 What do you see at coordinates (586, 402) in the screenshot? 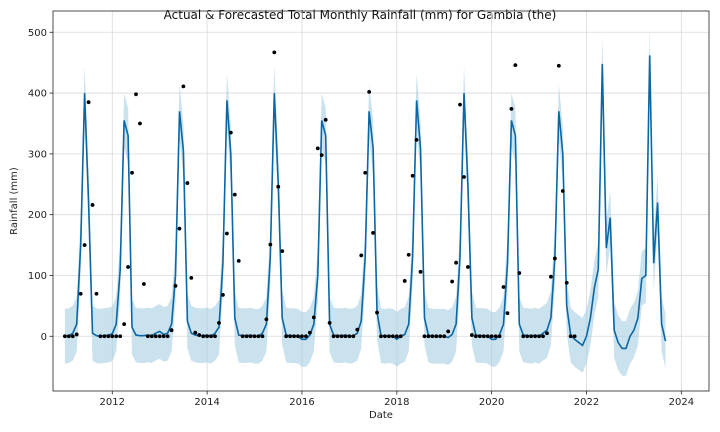
I see `x-tick-label: 2022` at bounding box center [586, 402].